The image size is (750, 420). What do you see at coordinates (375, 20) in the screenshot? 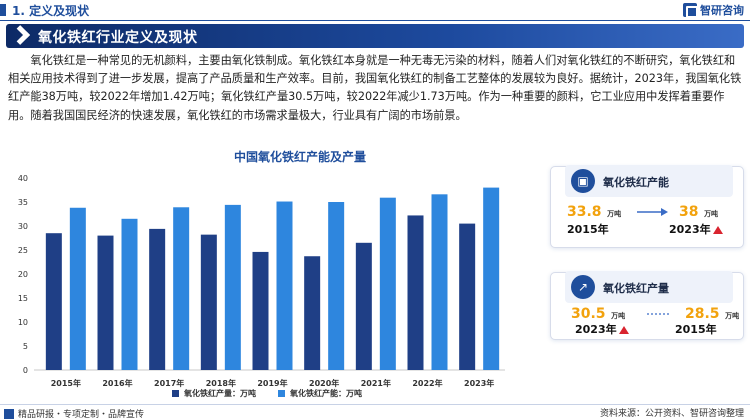
I see `header-divider` at bounding box center [375, 20].